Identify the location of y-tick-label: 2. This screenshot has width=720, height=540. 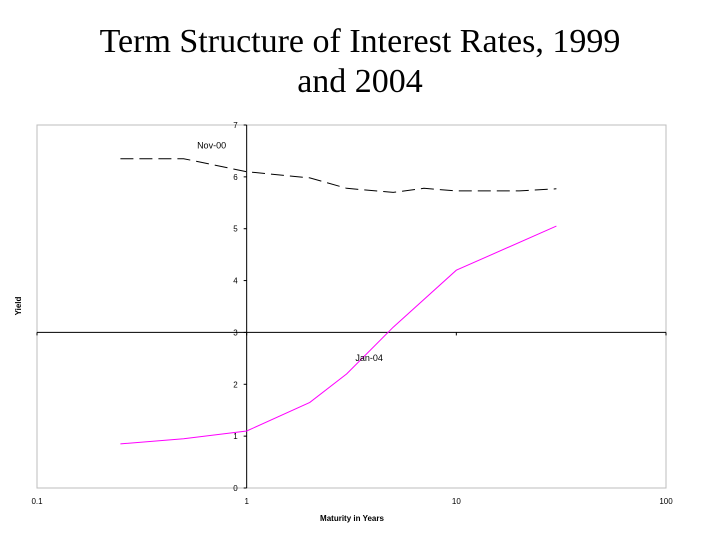
(235, 384).